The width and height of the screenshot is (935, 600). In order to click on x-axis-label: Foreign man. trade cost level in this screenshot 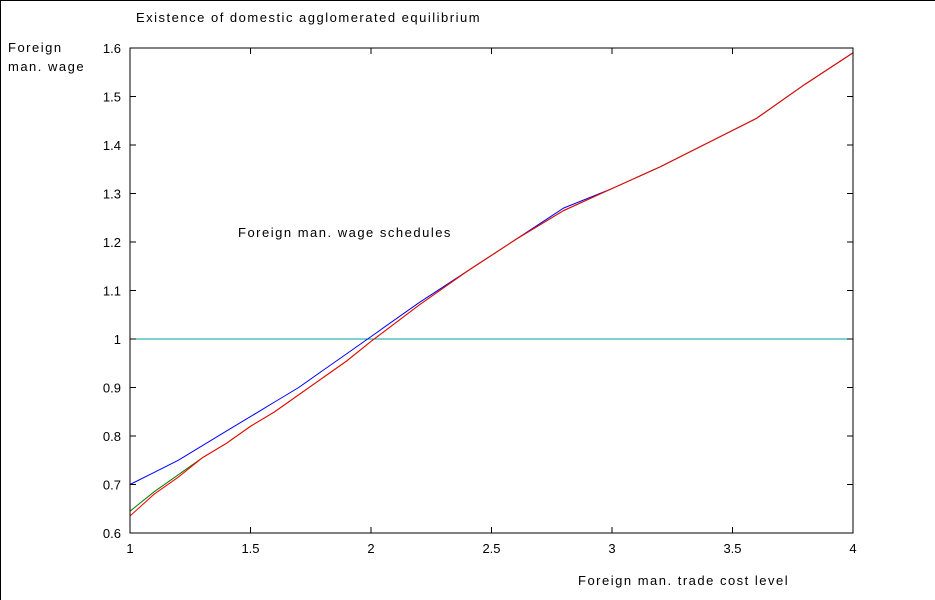, I will do `click(683, 580)`.